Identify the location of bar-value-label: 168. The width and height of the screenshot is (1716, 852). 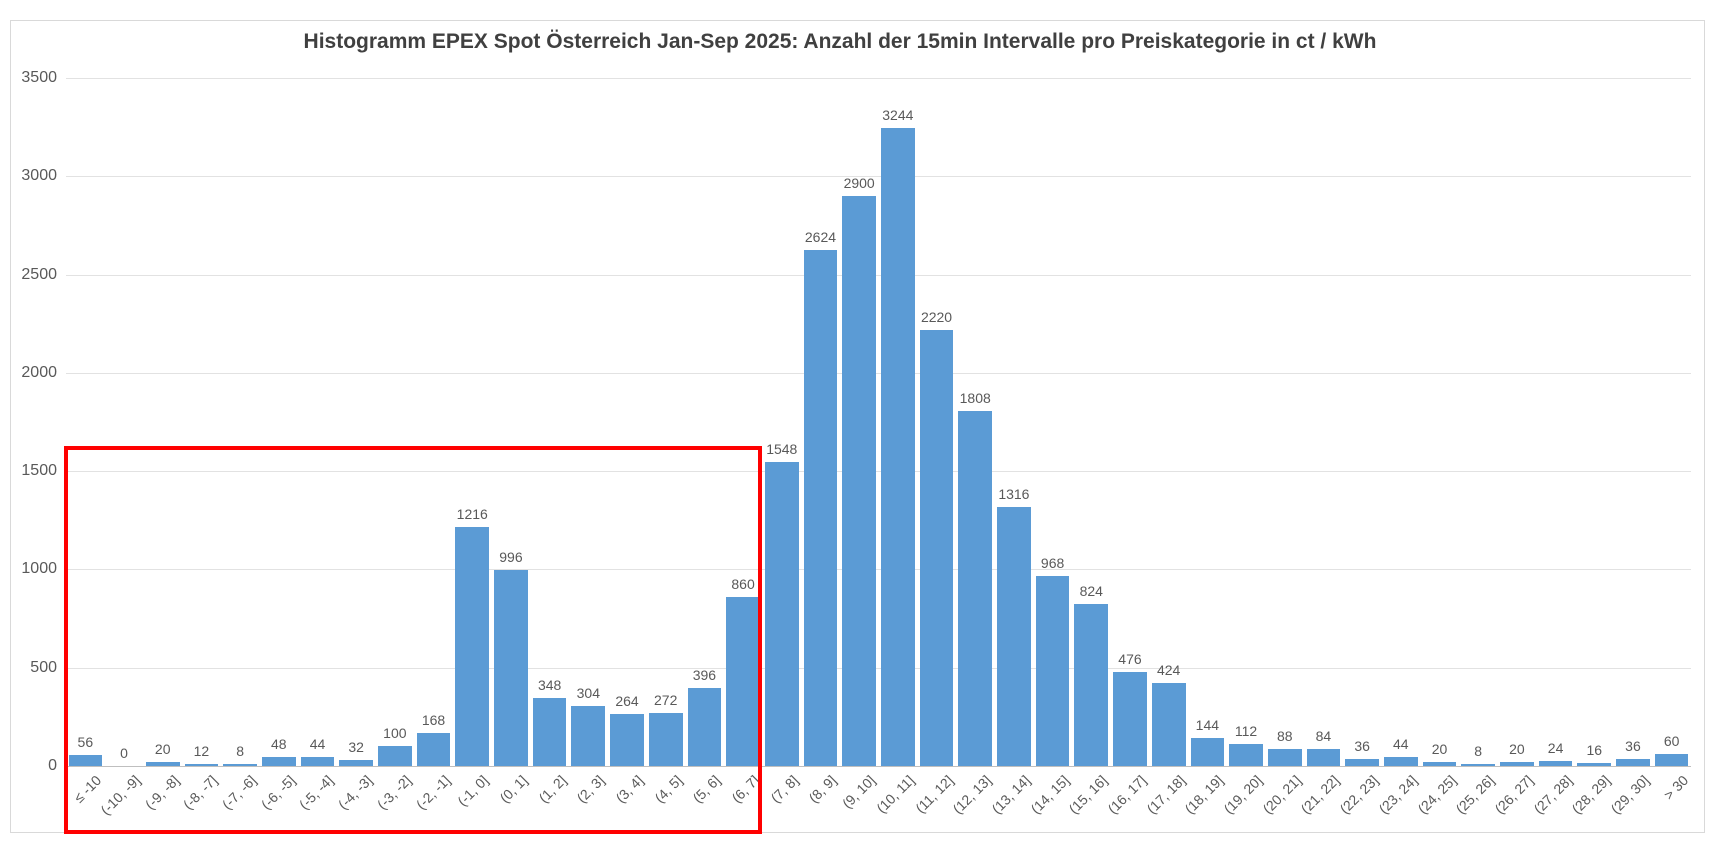
(433, 719).